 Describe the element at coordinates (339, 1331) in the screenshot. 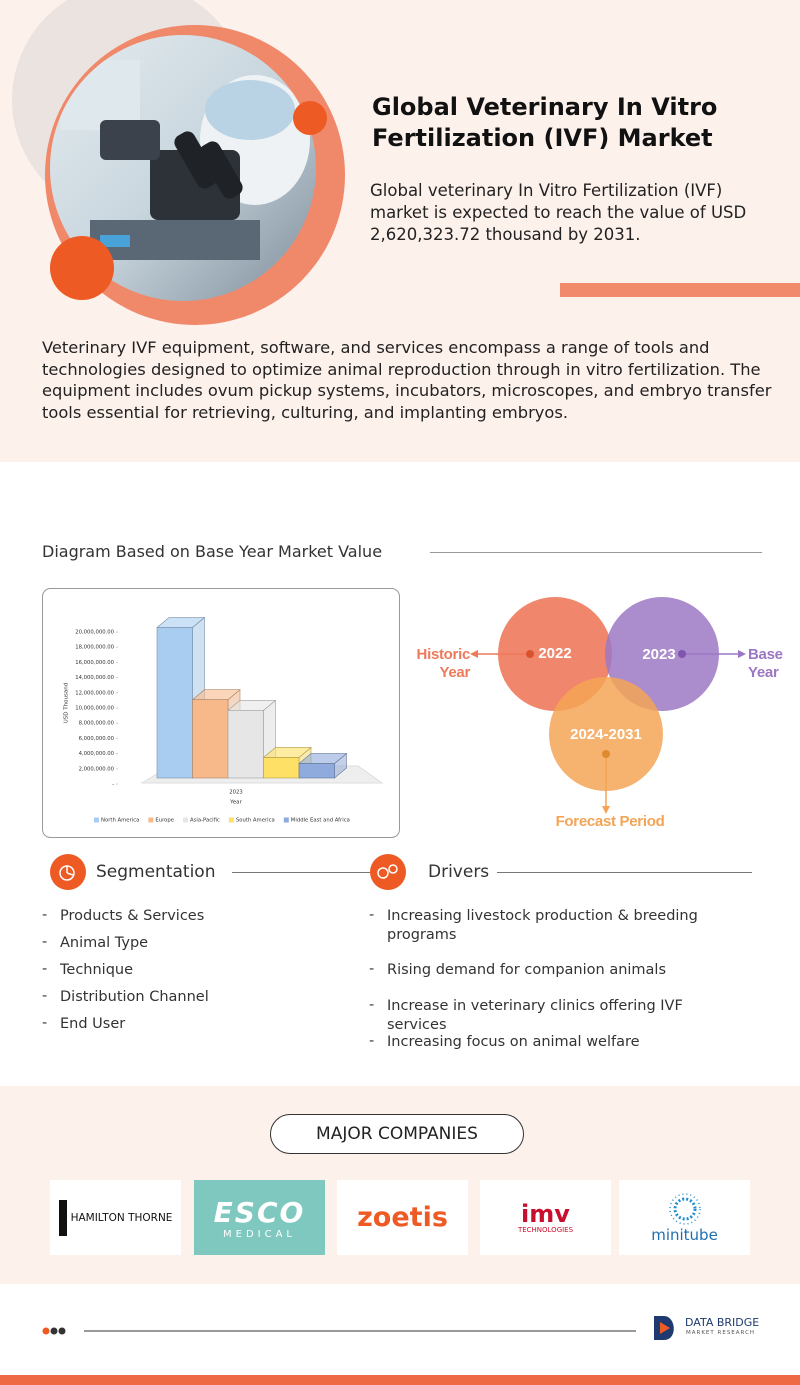

I see `footer-rule` at that location.